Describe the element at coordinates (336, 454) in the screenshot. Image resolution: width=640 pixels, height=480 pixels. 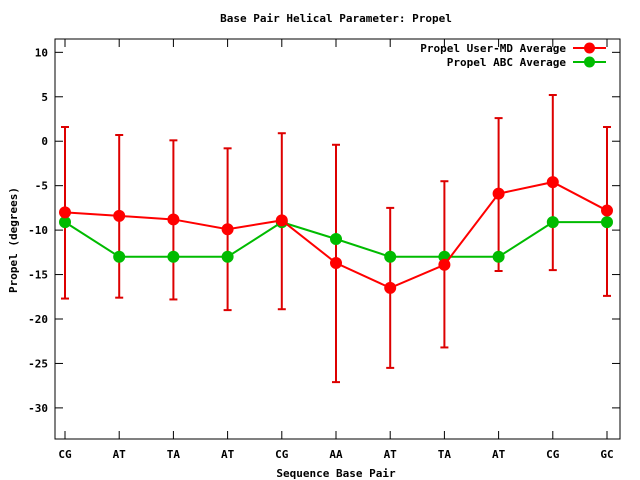
I see `x-tick-label: AA` at that location.